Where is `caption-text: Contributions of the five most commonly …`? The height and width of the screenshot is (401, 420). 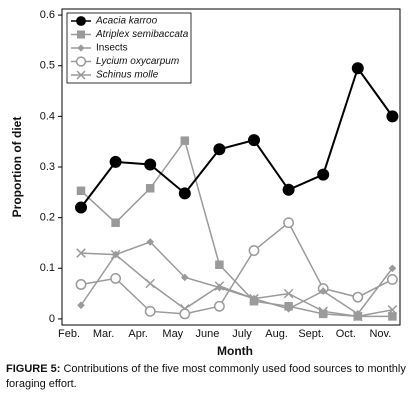
caption-text: Contributions of the five most commonly … is located at coordinates (206, 376).